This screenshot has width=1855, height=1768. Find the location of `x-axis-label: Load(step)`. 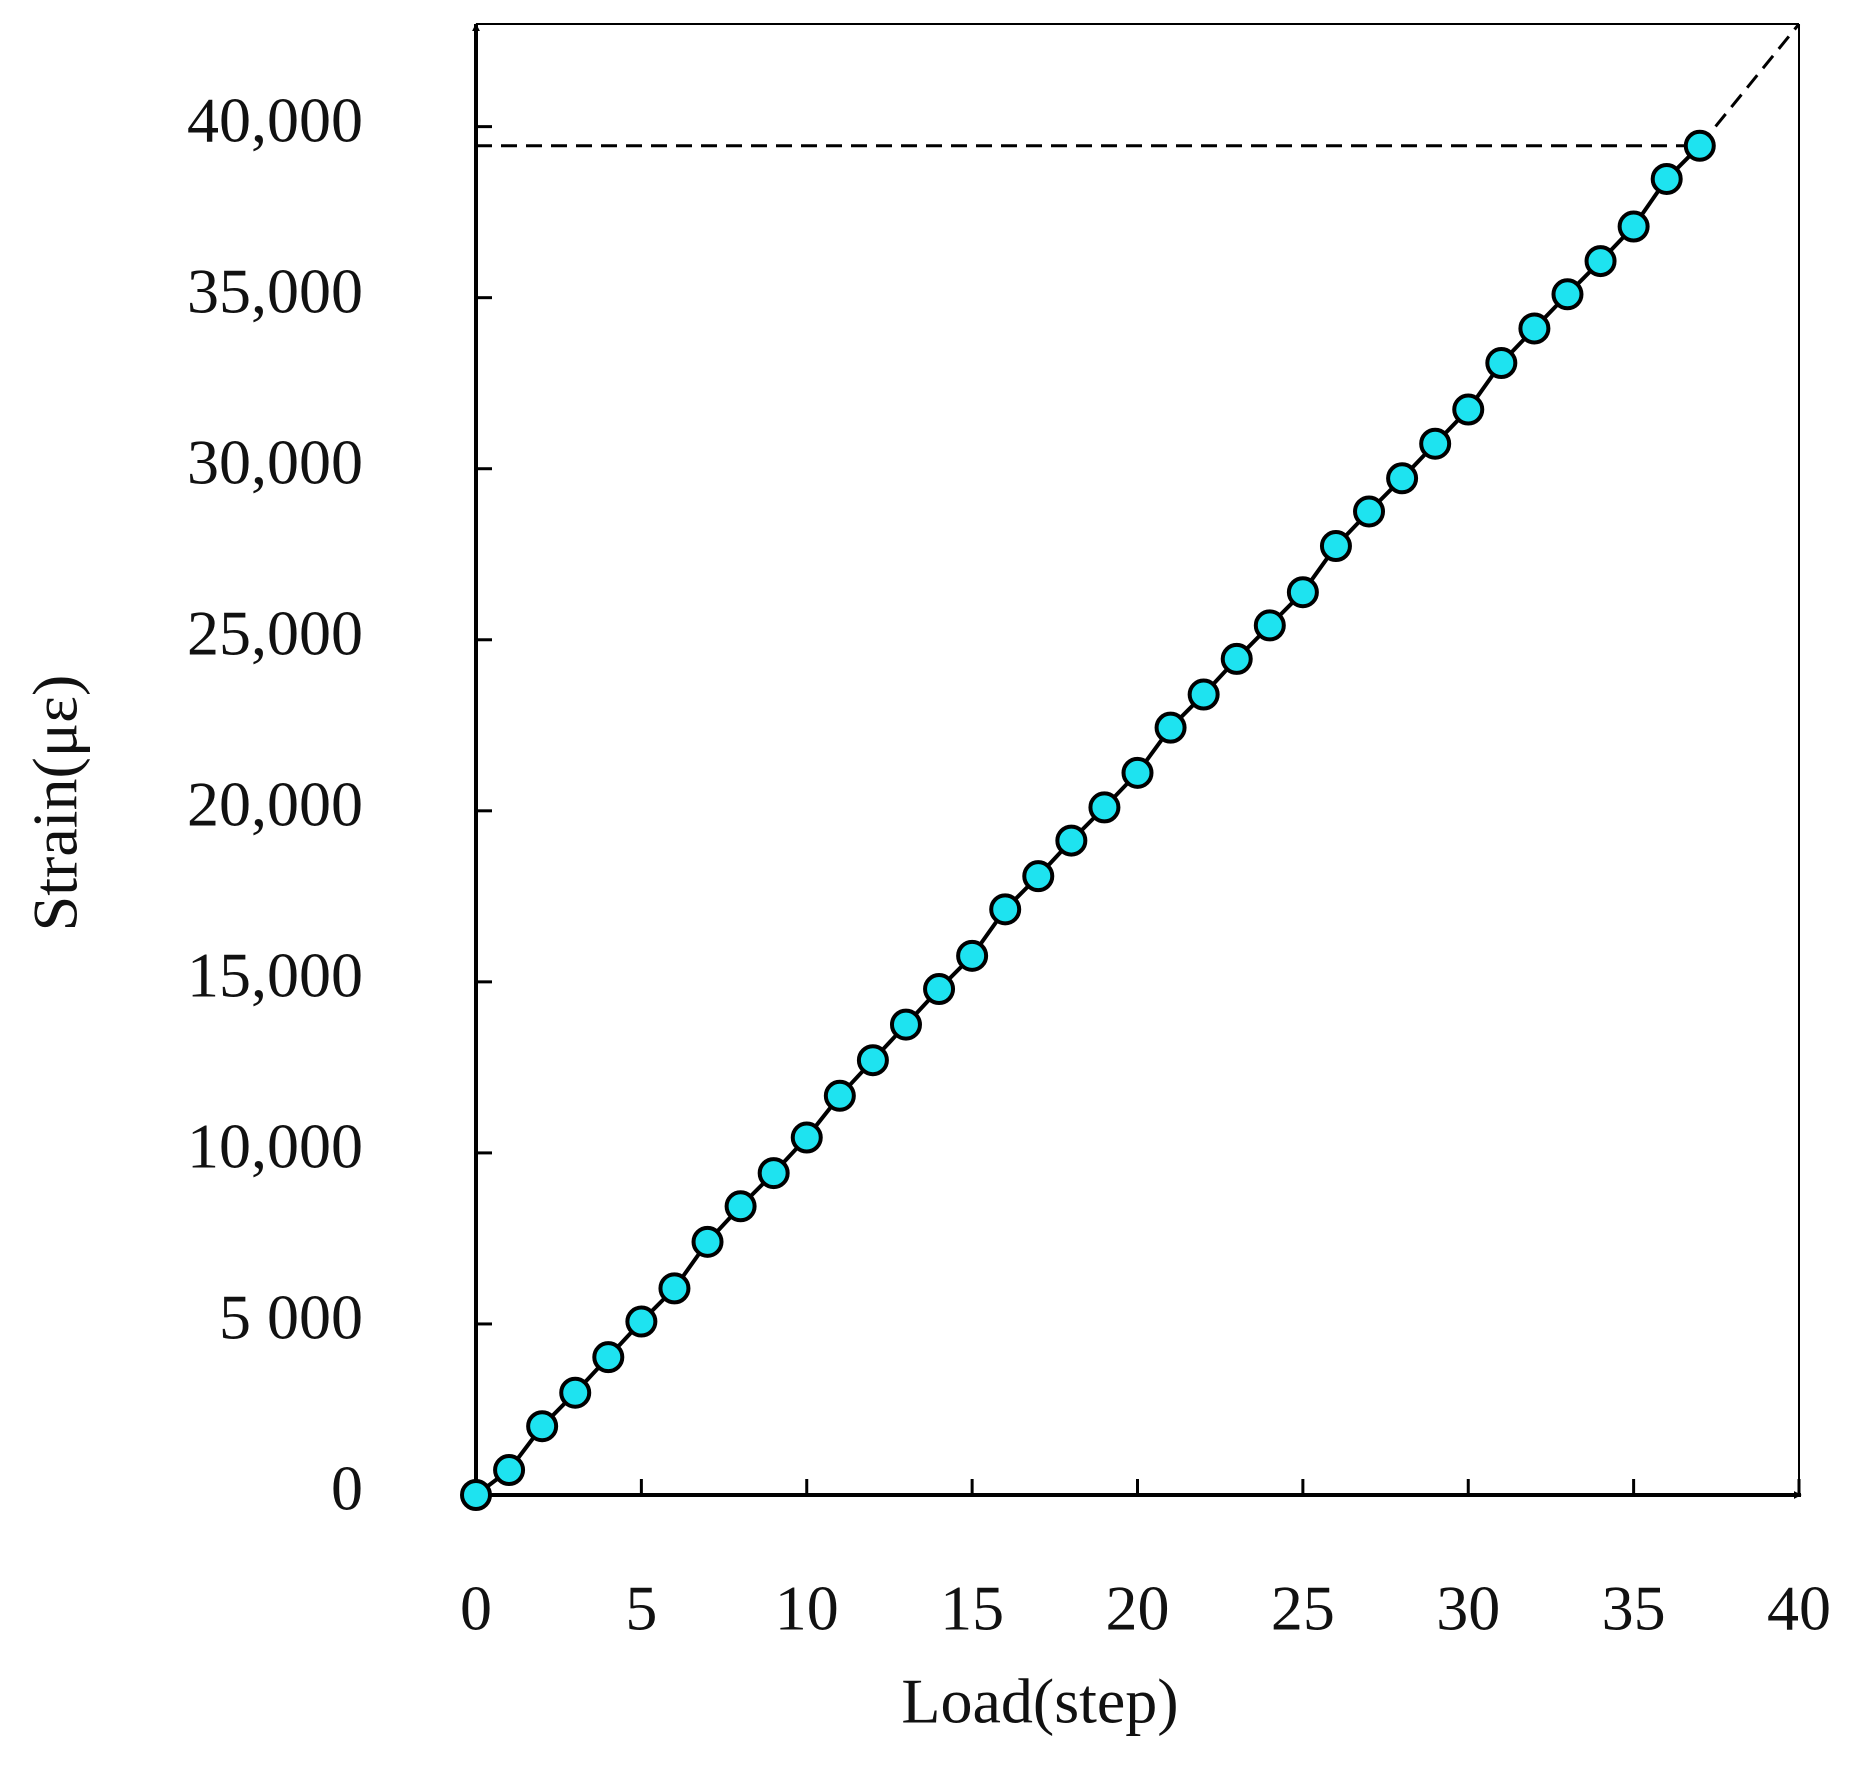

x-axis-label: Load(step) is located at coordinates (1039, 1701).